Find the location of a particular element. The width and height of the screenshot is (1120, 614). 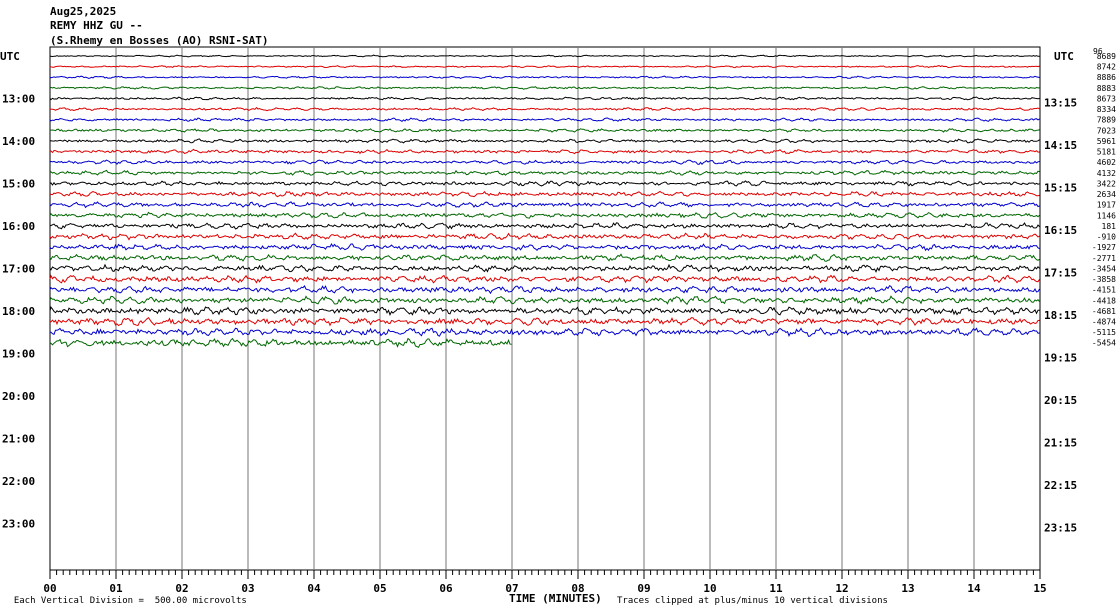

header-date: Aug25,2025 is located at coordinates (83, 11).